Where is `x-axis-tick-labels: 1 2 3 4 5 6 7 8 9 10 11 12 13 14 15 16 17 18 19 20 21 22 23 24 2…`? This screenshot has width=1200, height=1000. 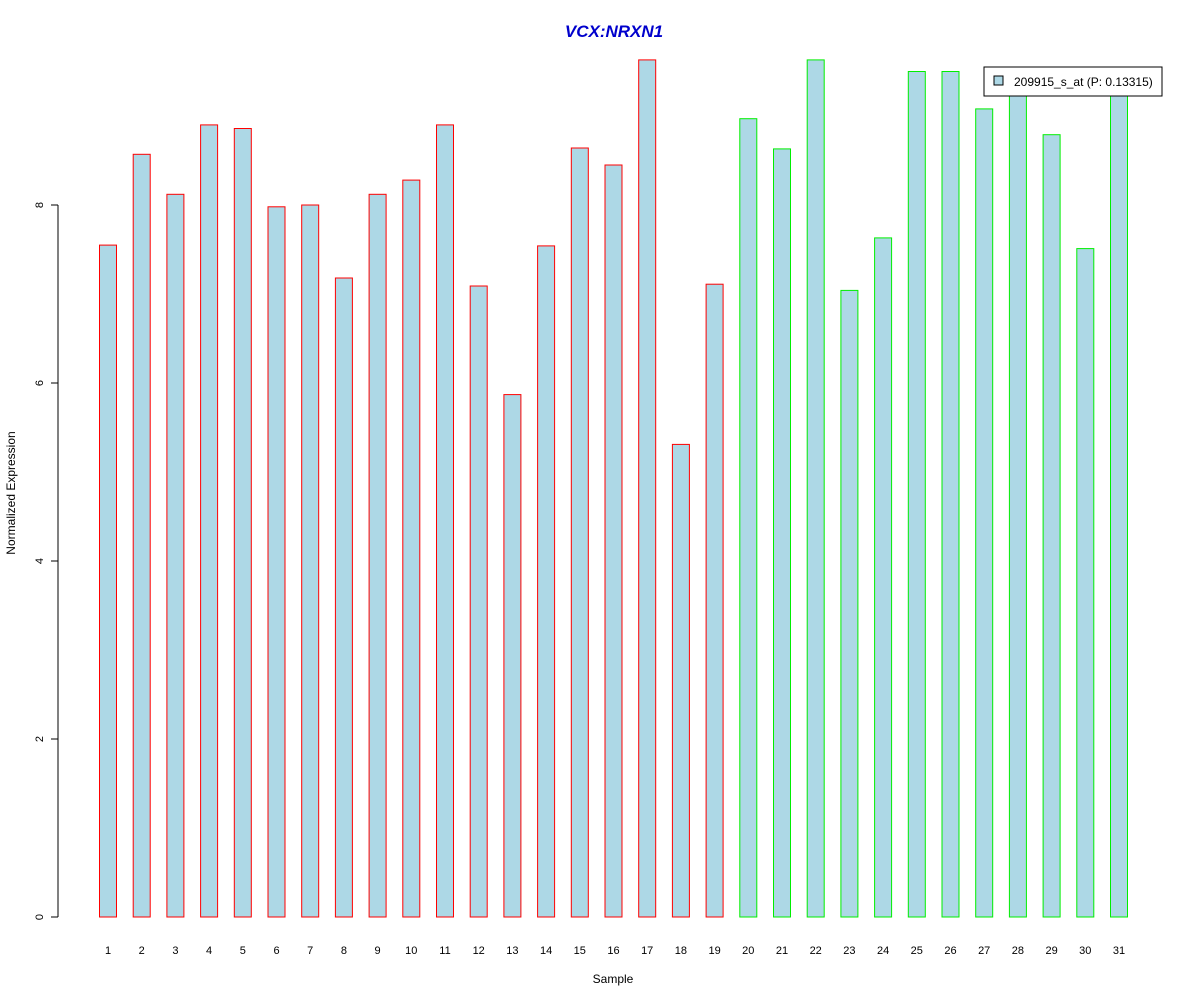
x-axis-tick-labels: 1 2 3 4 5 6 7 8 9 10 11 12 13 14 15 16 17 18 19 20 21 22 23 24 2… is located at coordinates (615, 951).